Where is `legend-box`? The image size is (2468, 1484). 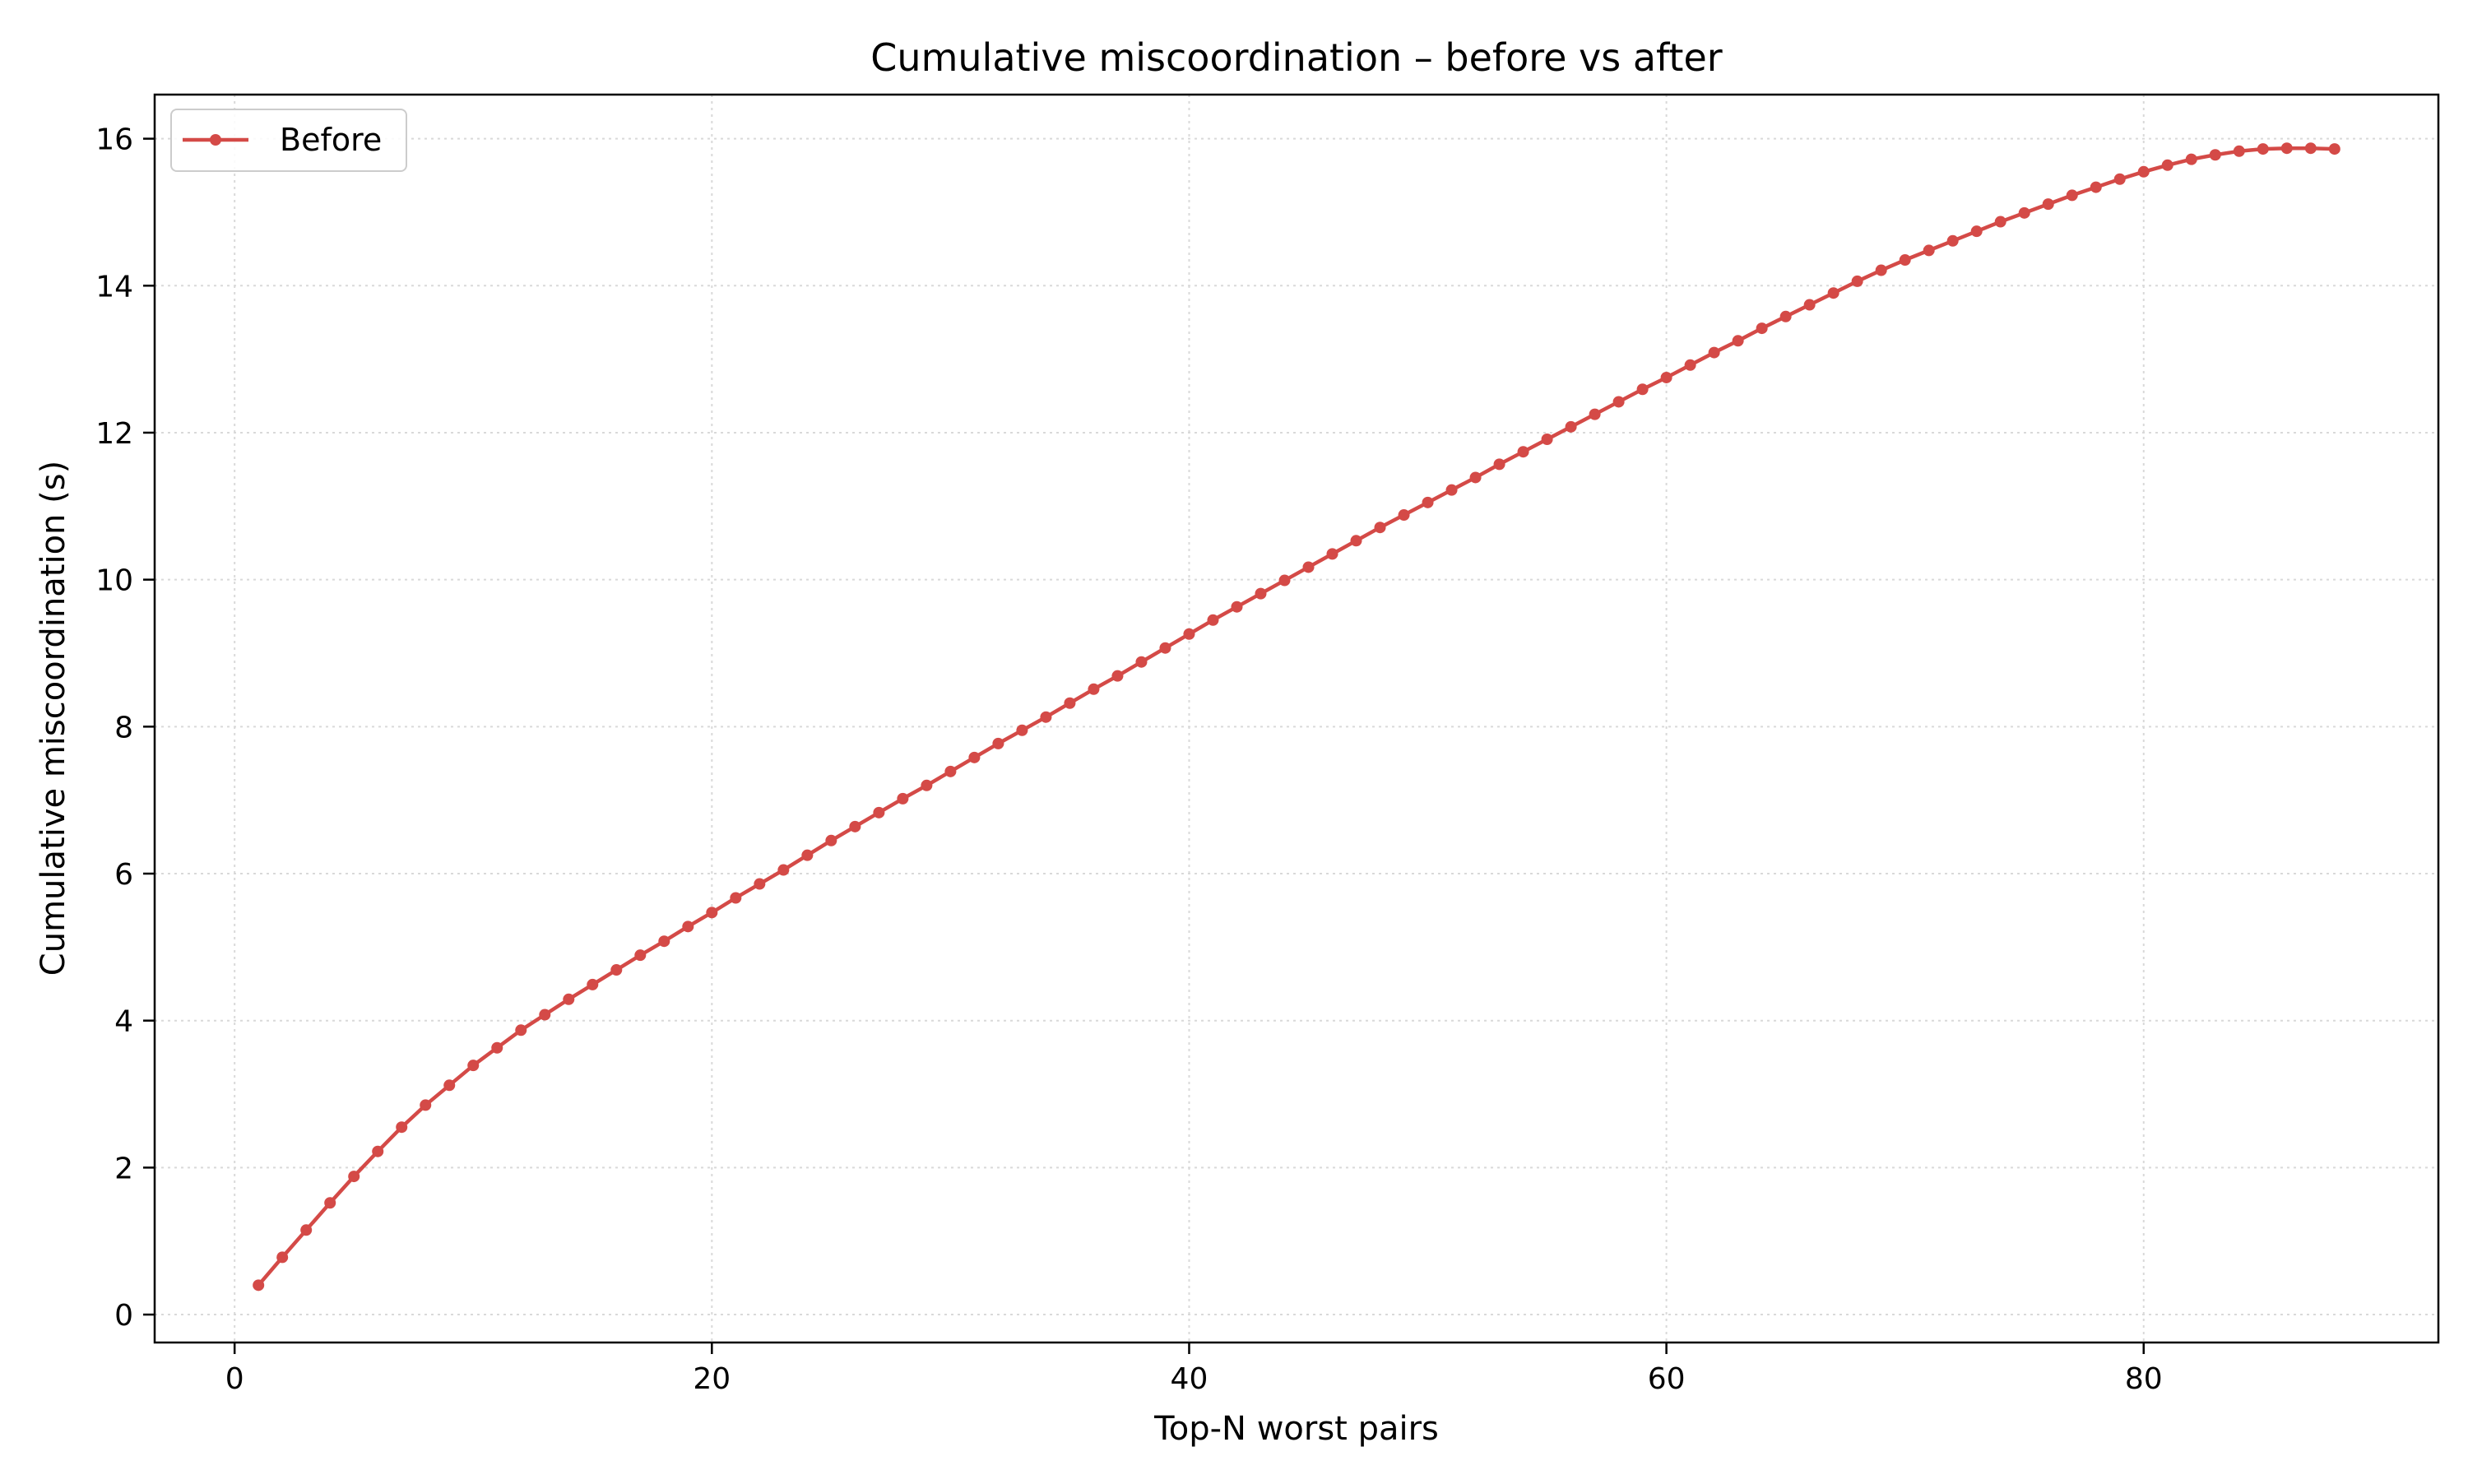
legend-box is located at coordinates (288, 140).